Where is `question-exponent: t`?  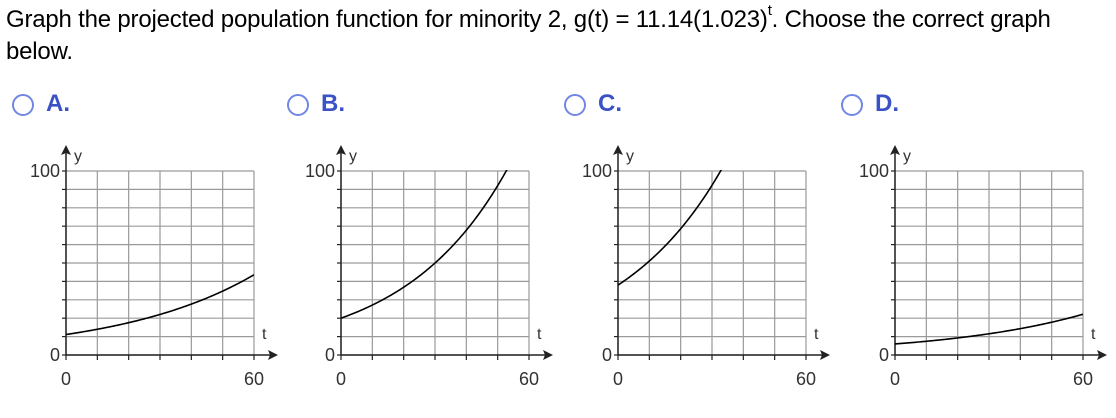 question-exponent: t is located at coordinates (769, 10).